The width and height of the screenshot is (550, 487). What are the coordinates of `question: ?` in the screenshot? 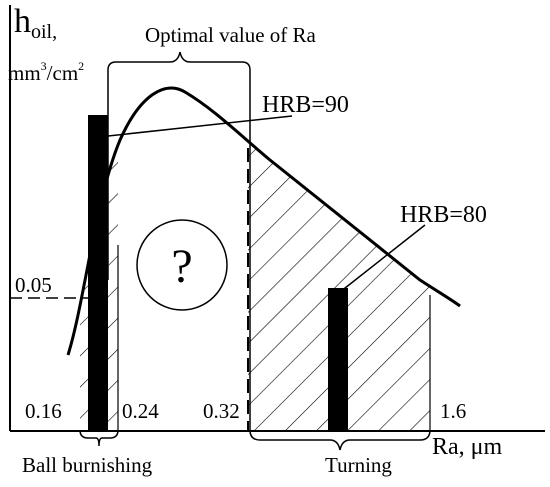 It's located at (181, 266).